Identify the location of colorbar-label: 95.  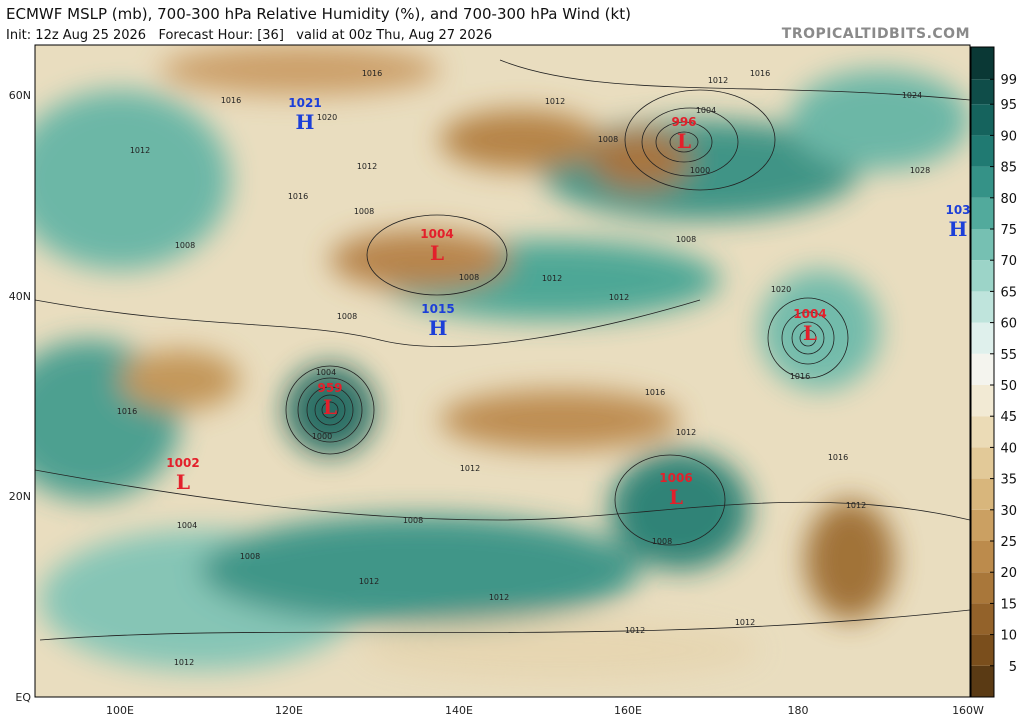
(1008, 105).